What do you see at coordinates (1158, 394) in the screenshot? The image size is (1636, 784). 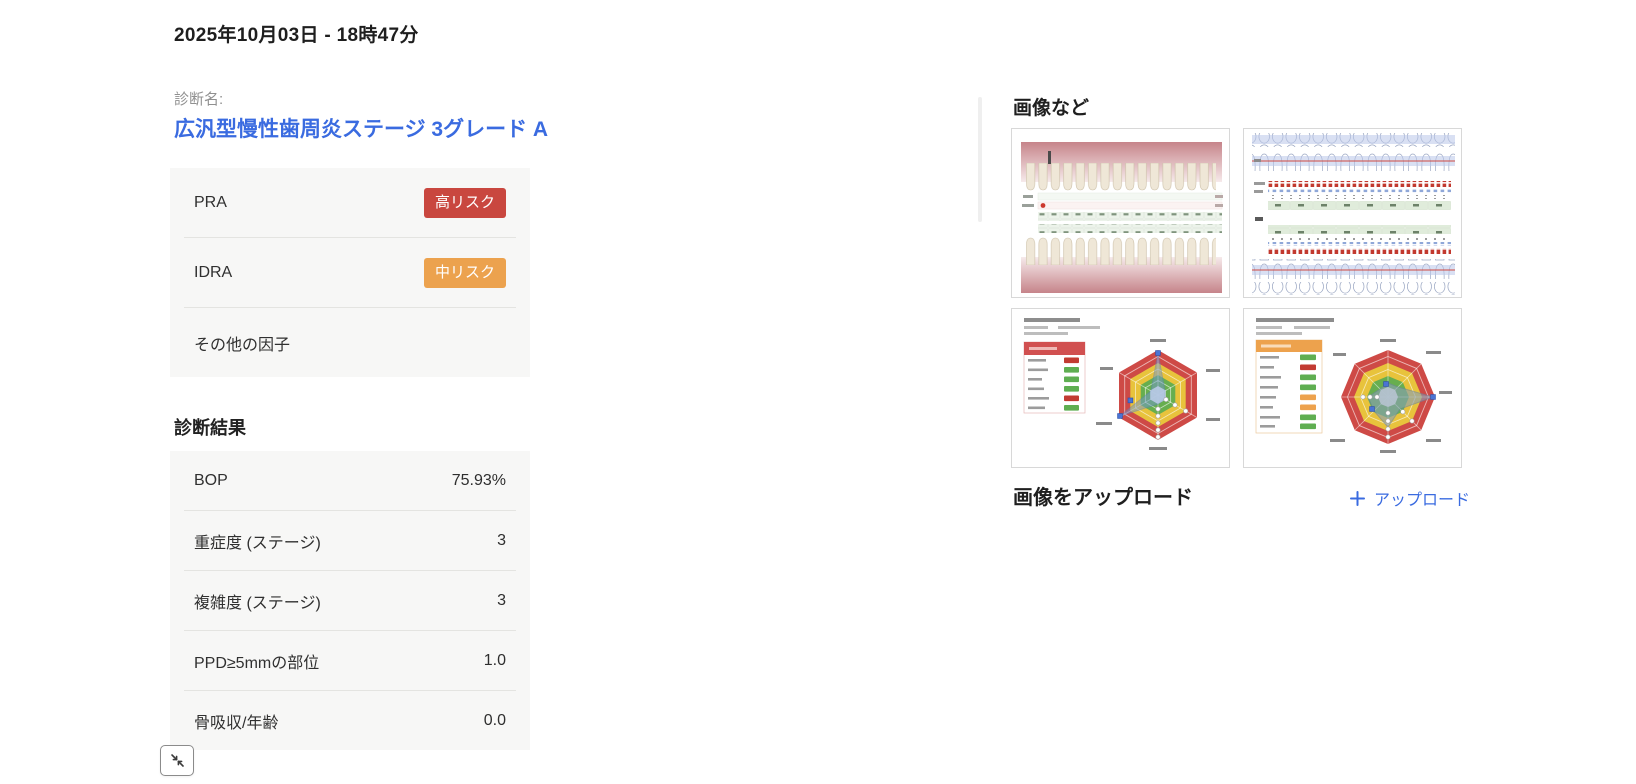 I see `radar-plot-hexagon` at bounding box center [1158, 394].